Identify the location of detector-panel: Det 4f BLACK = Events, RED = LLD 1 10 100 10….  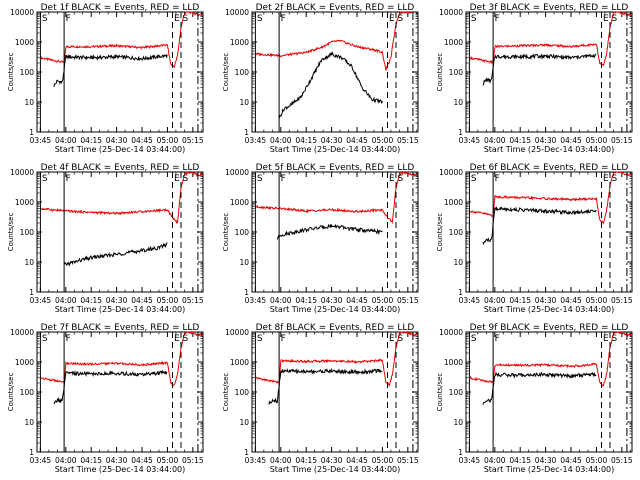
(105, 238).